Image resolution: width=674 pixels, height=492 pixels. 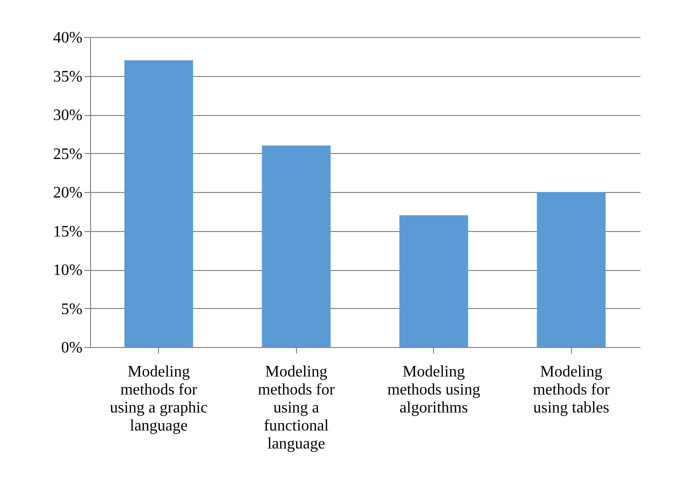 What do you see at coordinates (67, 231) in the screenshot?
I see `y-tick-label: 15%` at bounding box center [67, 231].